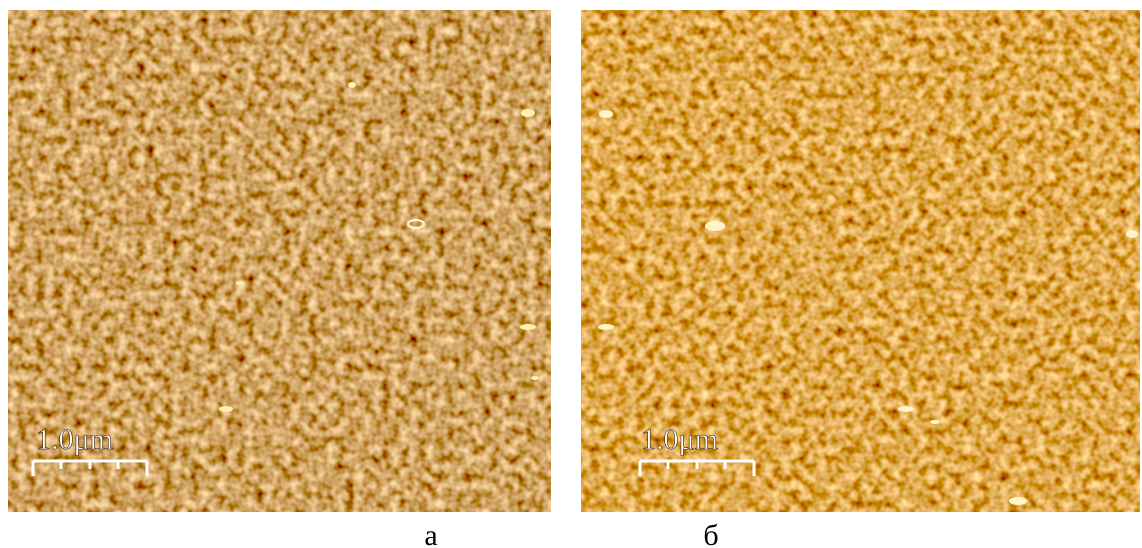 This screenshot has width=1142, height=548. Describe the element at coordinates (430, 533) in the screenshot. I see `caption: а` at that location.